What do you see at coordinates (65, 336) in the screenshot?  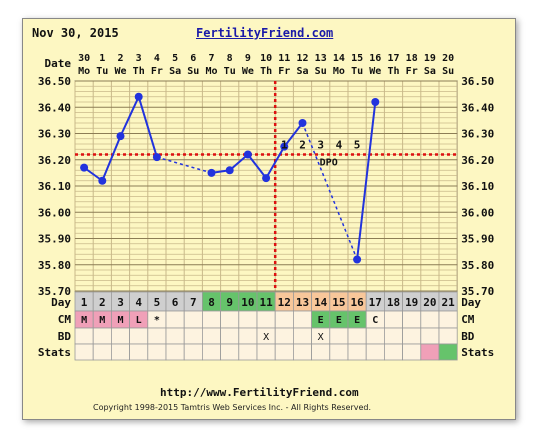 I see `row-label-left: BD` at bounding box center [65, 336].